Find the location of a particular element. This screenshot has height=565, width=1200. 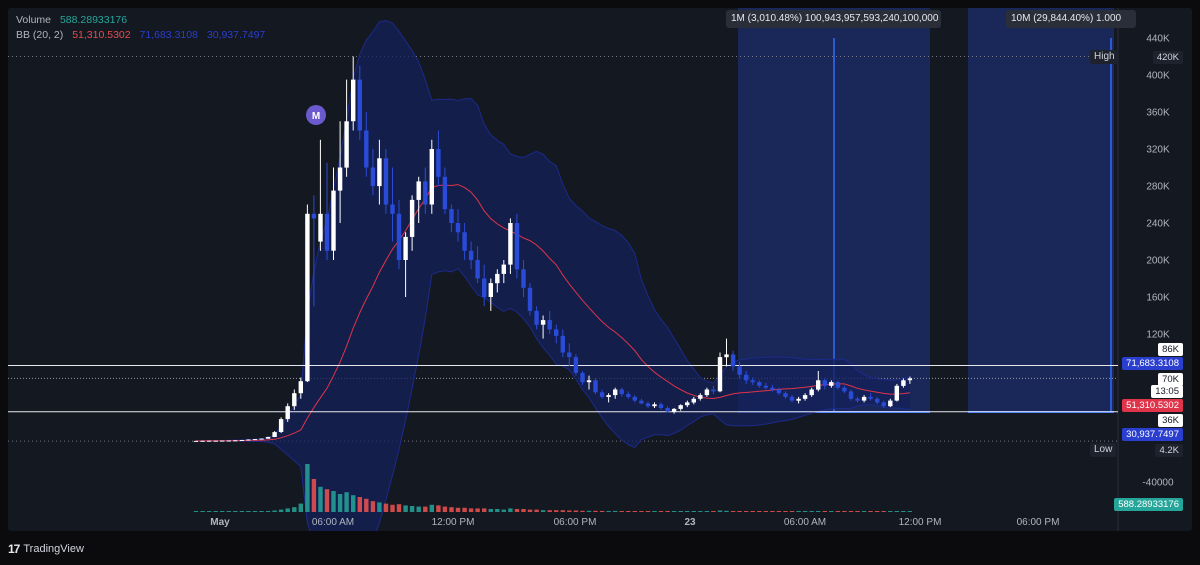

high-tag: High is located at coordinates (1104, 57).